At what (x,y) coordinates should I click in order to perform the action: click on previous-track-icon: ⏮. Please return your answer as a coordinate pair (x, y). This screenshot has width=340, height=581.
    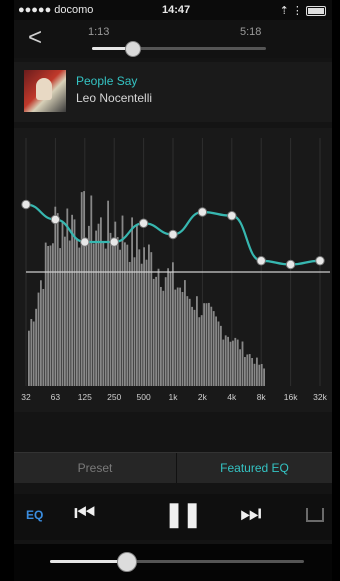
    Looking at the image, I should click on (85, 513).